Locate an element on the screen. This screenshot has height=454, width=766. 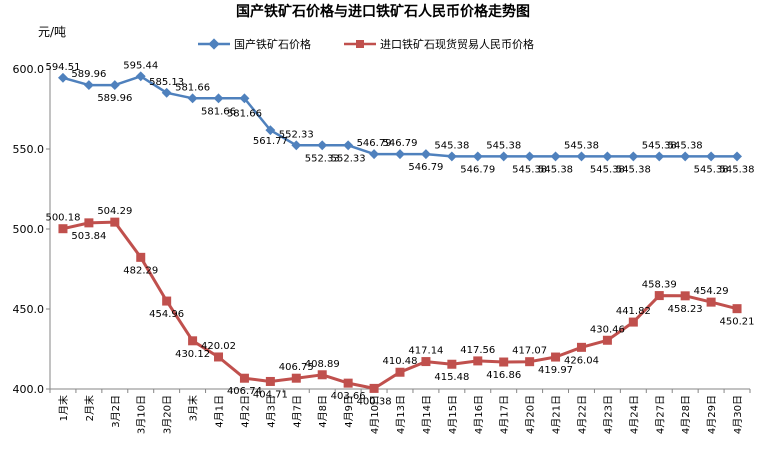
x-tick-label: 4月8日 is located at coordinates (323, 411).